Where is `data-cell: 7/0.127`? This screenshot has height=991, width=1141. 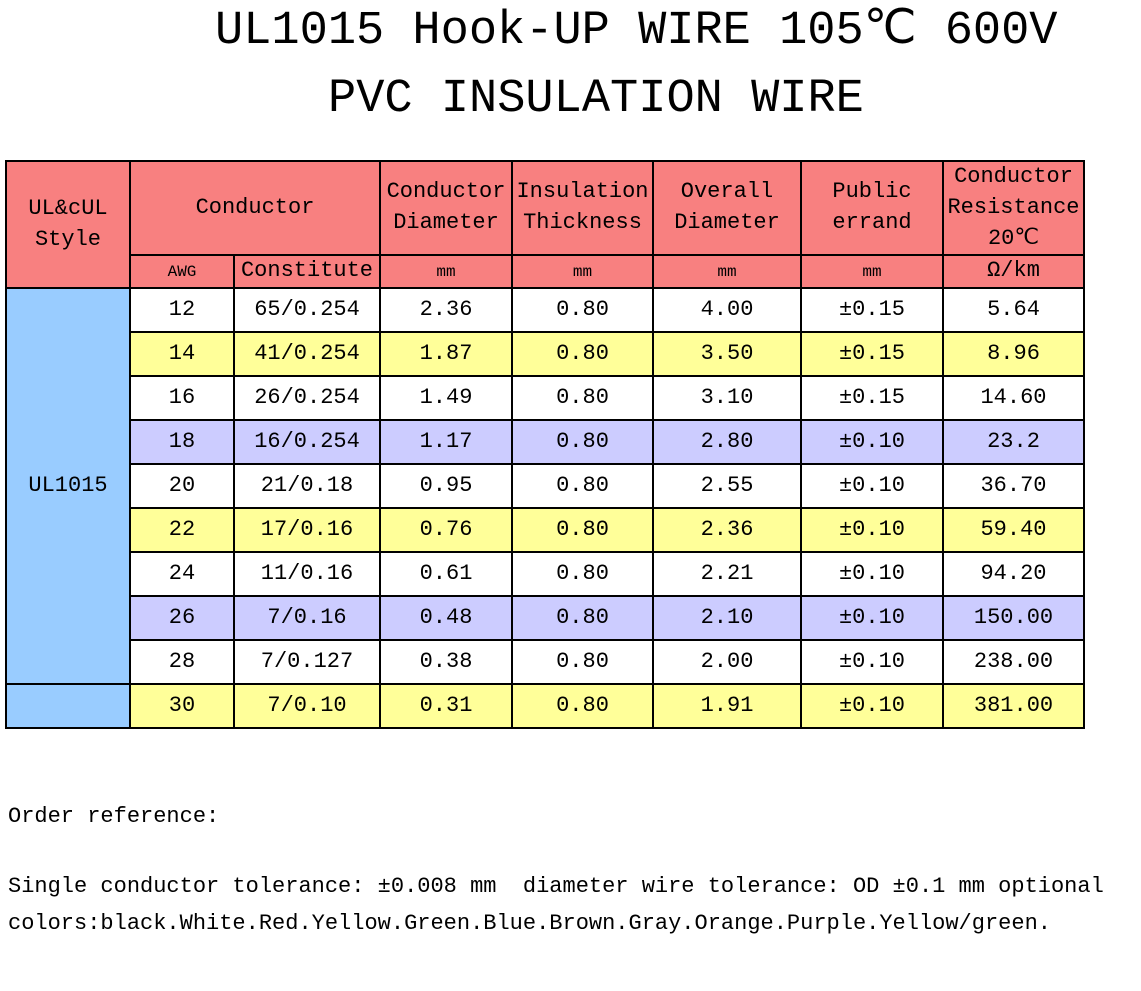 data-cell: 7/0.127 is located at coordinates (307, 662).